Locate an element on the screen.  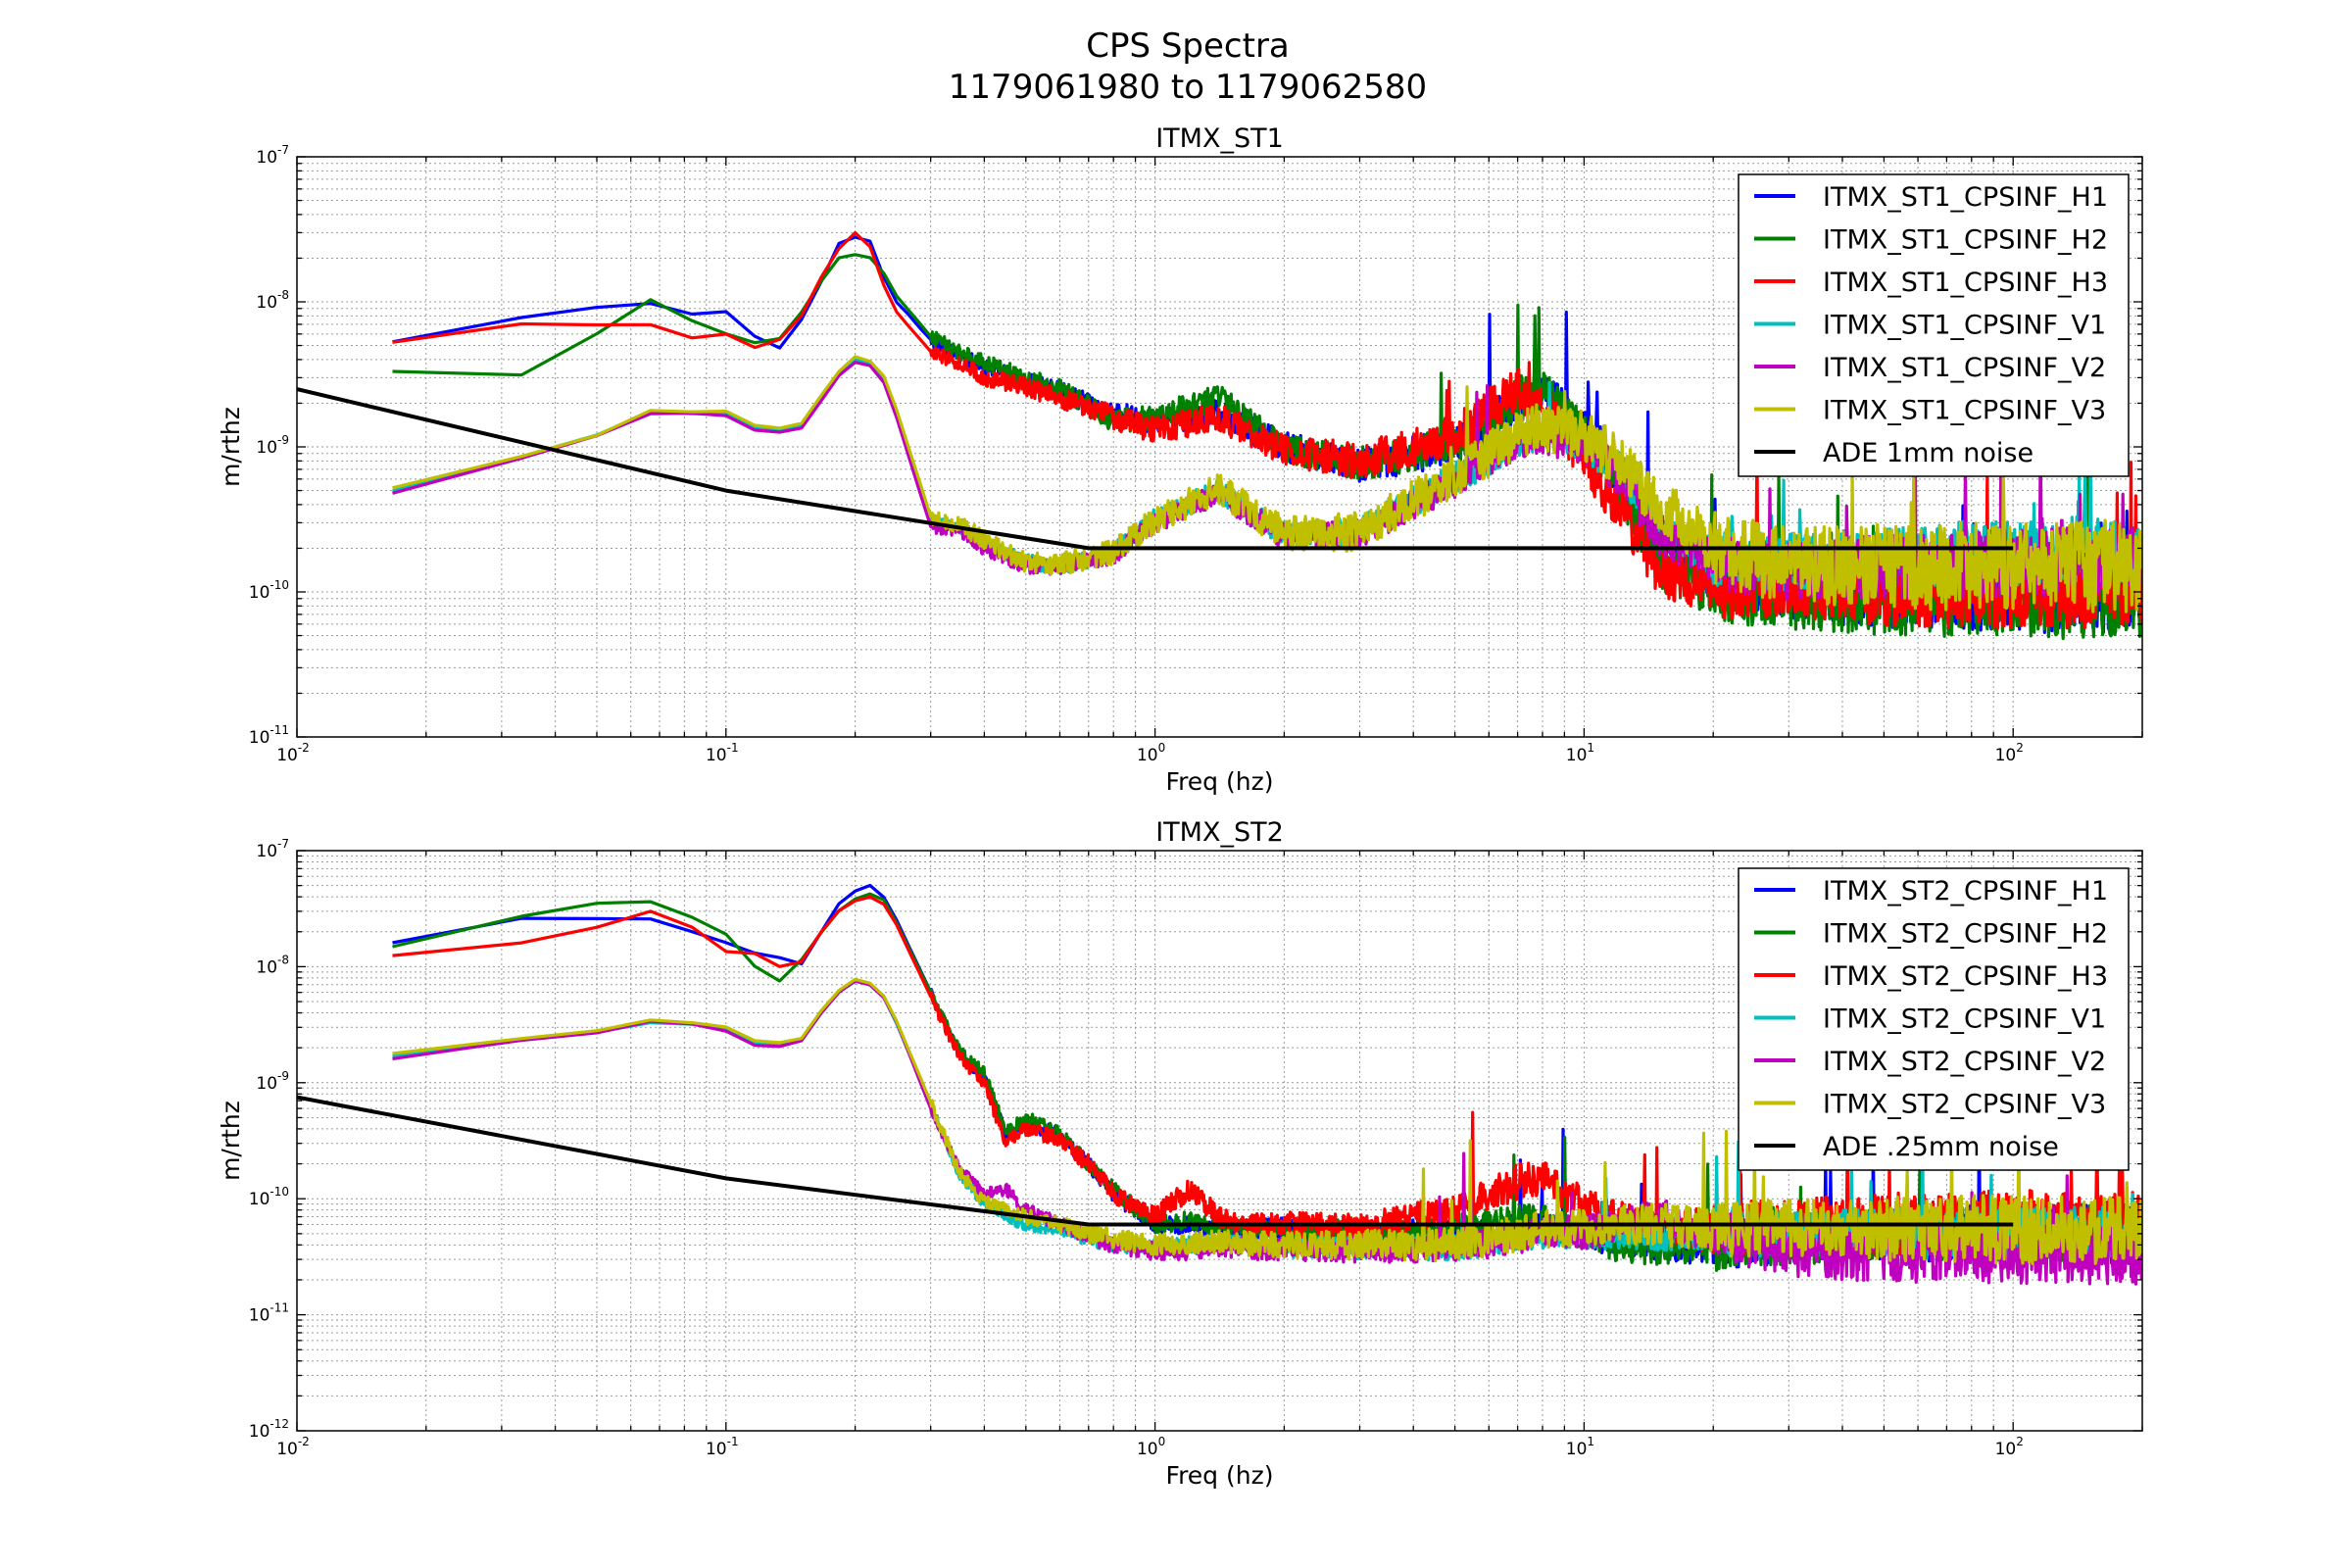
legend-label: ITMX_ST1_CPSINF_H3 is located at coordinates (1965, 283).